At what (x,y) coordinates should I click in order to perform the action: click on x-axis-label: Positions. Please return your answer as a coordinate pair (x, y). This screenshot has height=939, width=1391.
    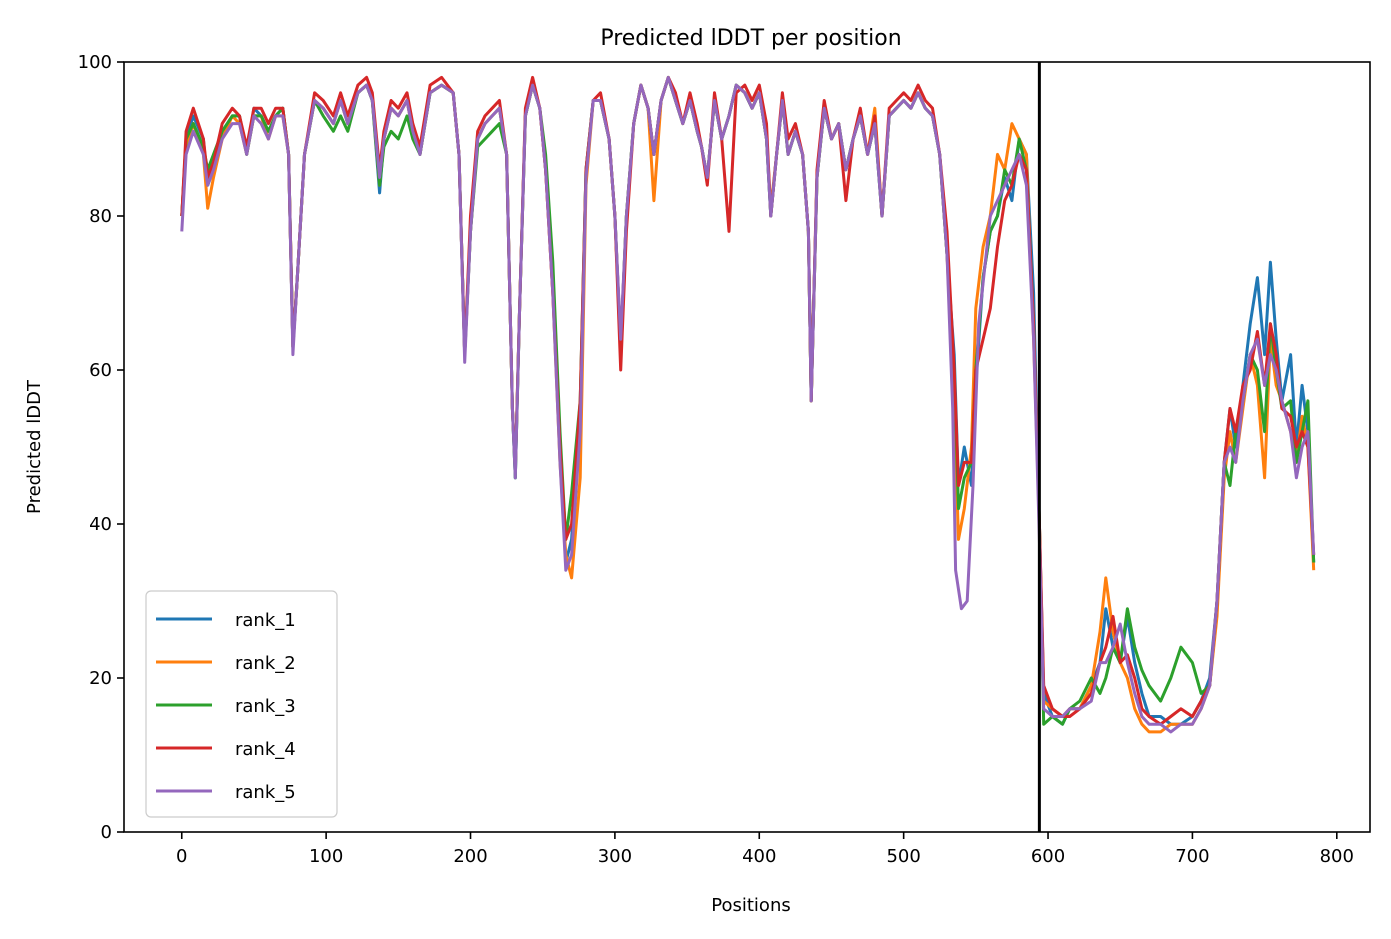
    Looking at the image, I should click on (750, 905).